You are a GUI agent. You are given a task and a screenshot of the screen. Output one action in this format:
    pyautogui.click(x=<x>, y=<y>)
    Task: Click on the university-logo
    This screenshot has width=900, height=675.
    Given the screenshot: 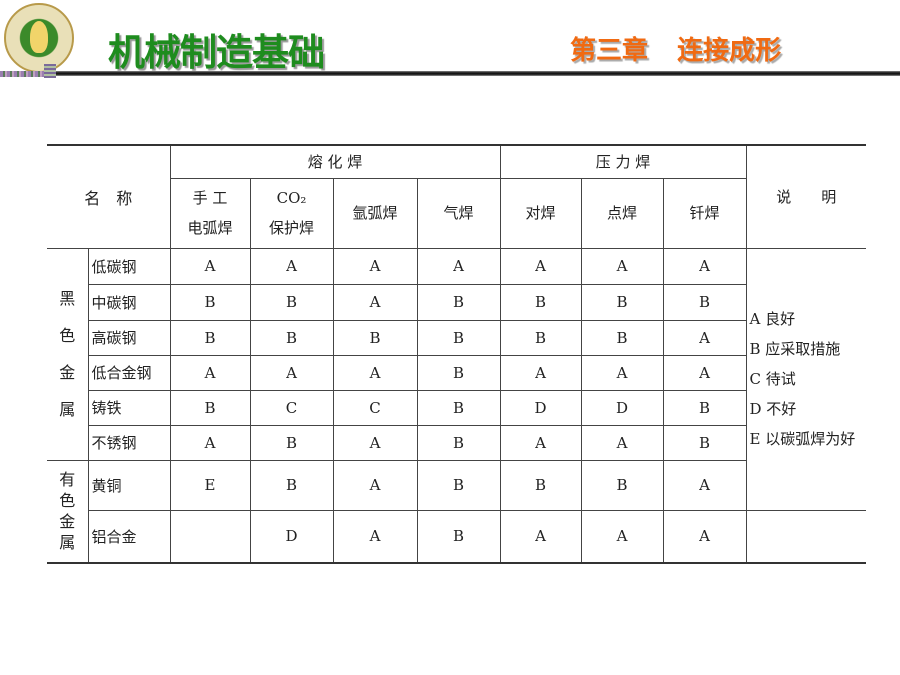 What is the action you would take?
    pyautogui.click(x=39, y=38)
    